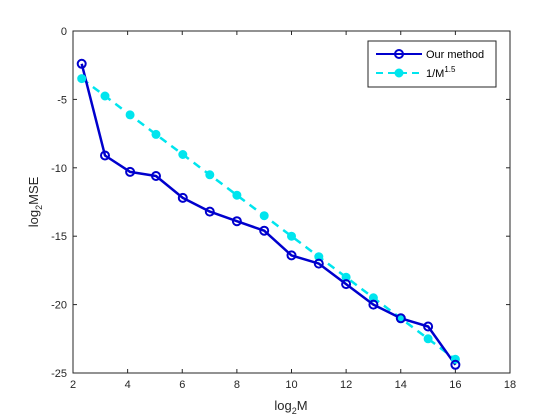 This screenshot has width=560, height=420. Describe the element at coordinates (33, 190) in the screenshot. I see `y-axis-label-rest: MSE` at that location.